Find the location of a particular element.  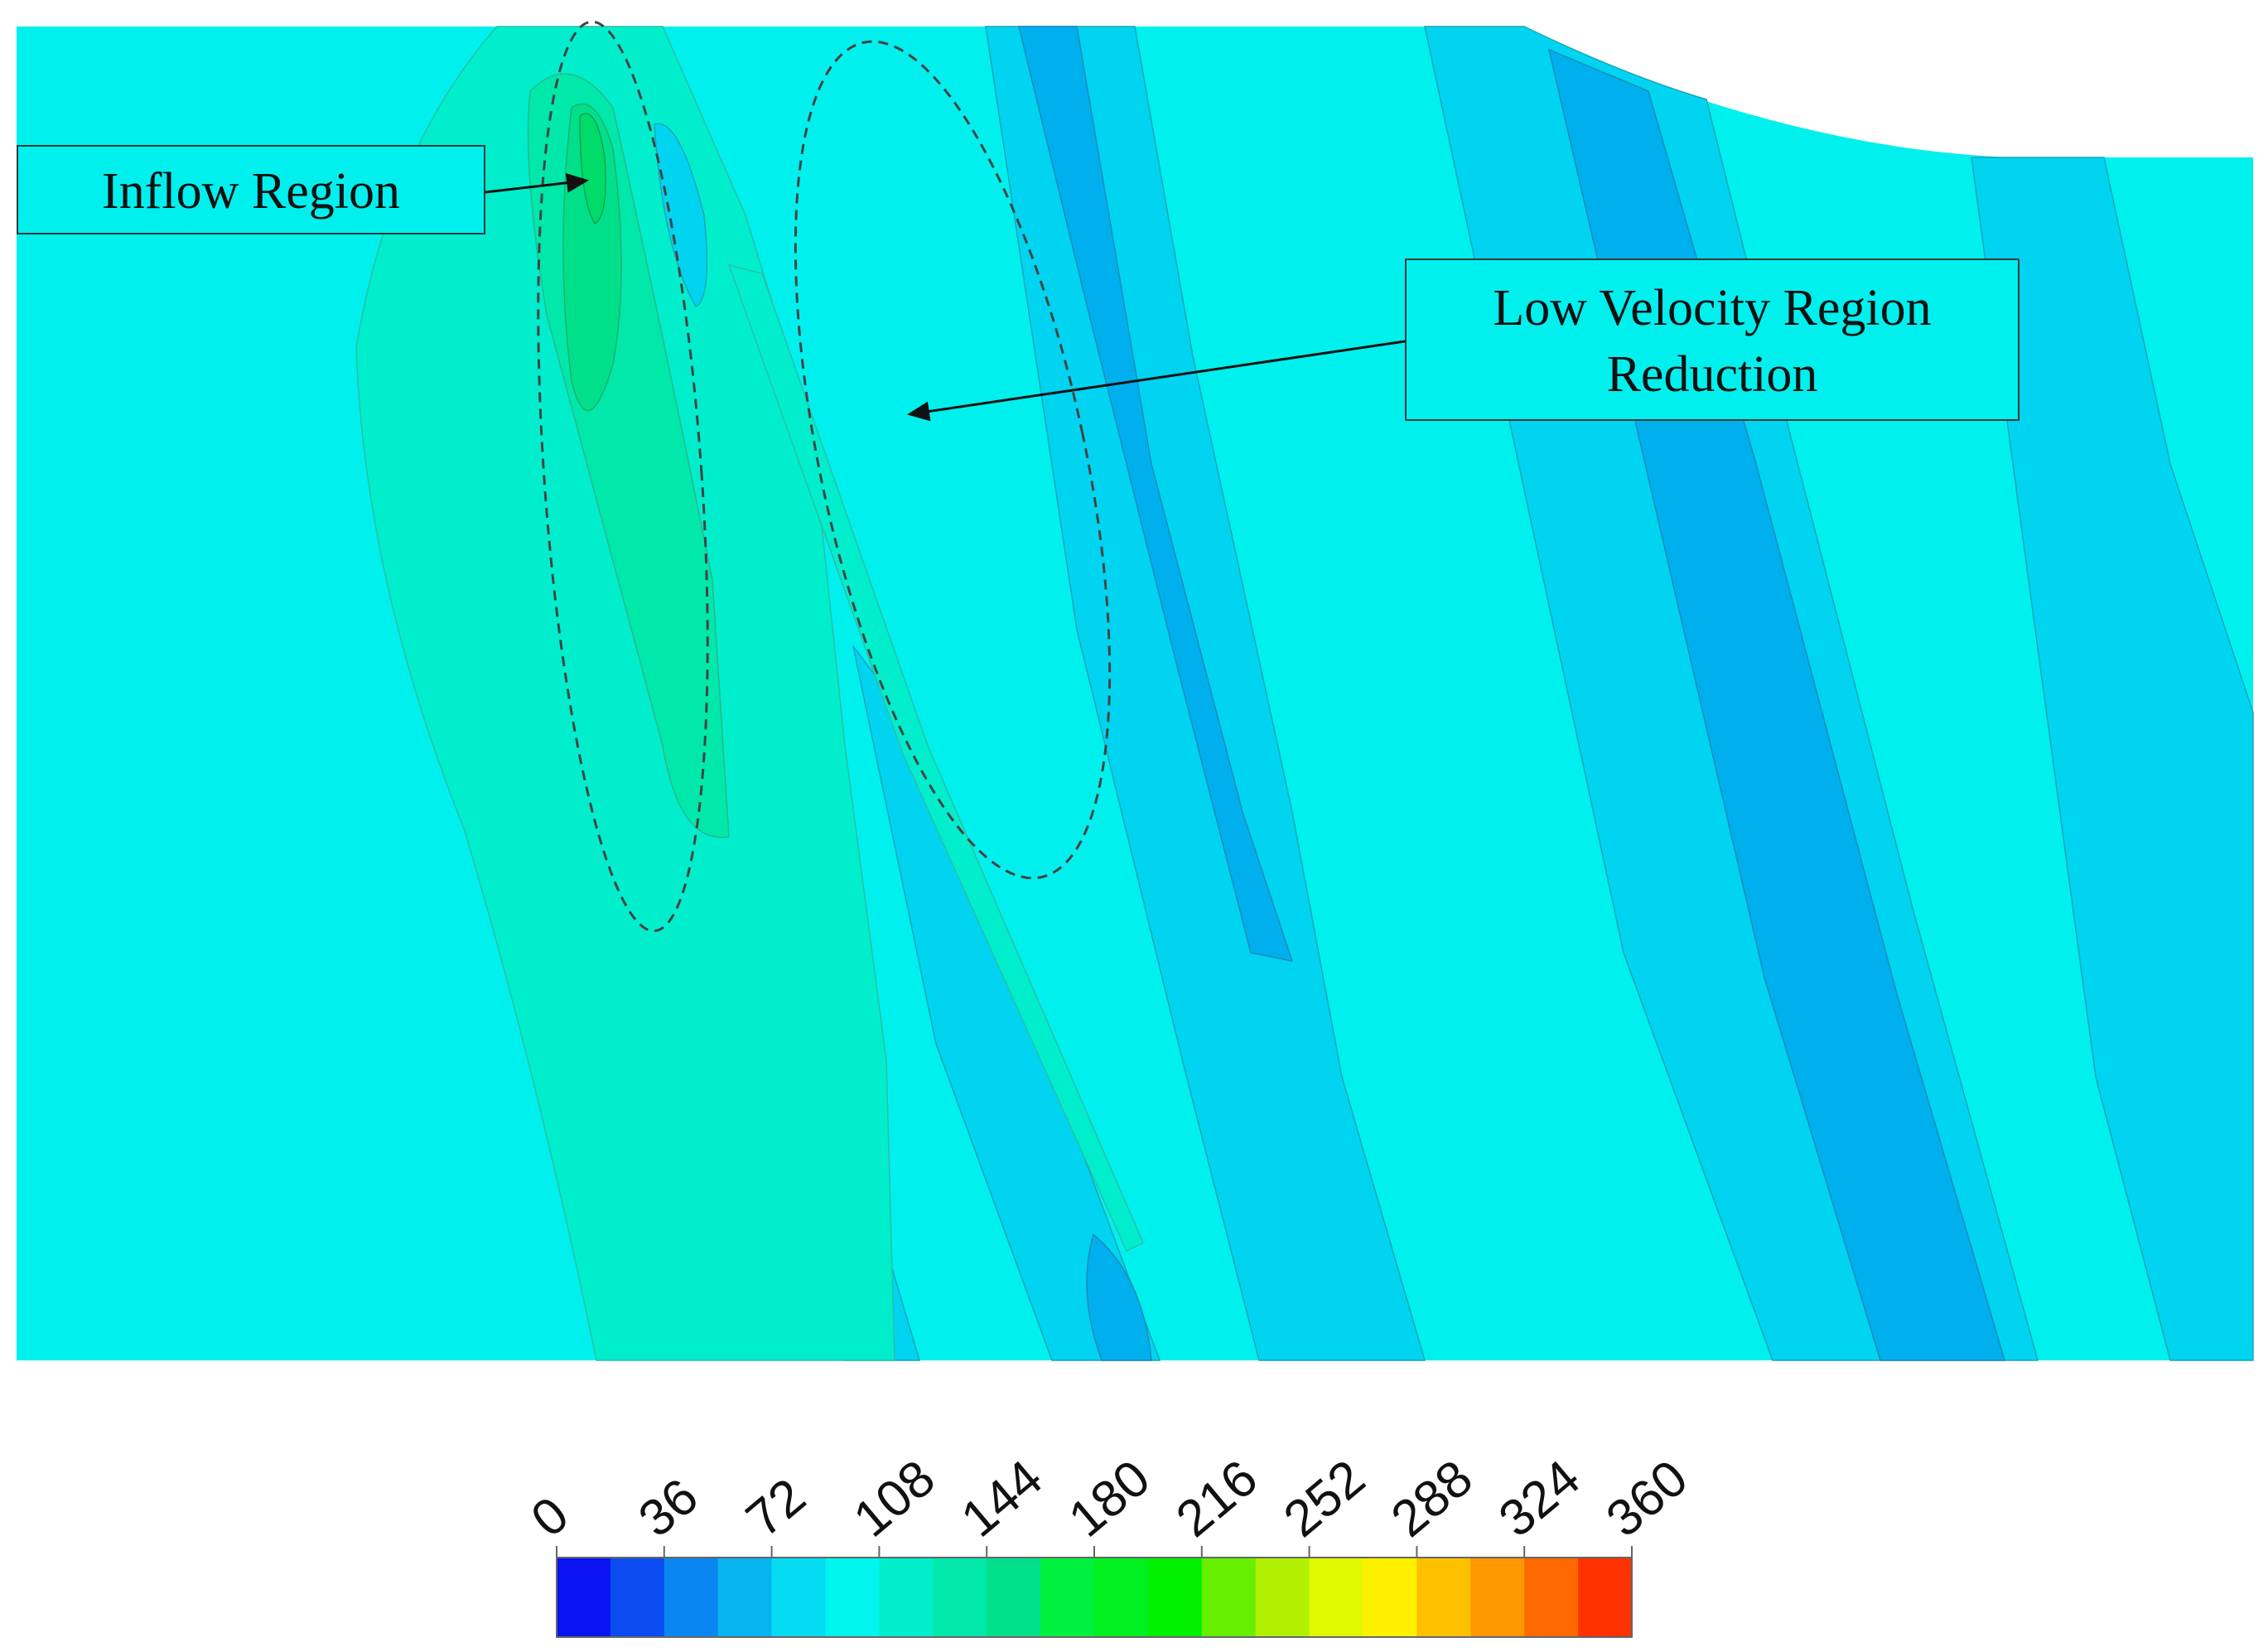

colorbar-tick-label: 360 is located at coordinates (1647, 1498).